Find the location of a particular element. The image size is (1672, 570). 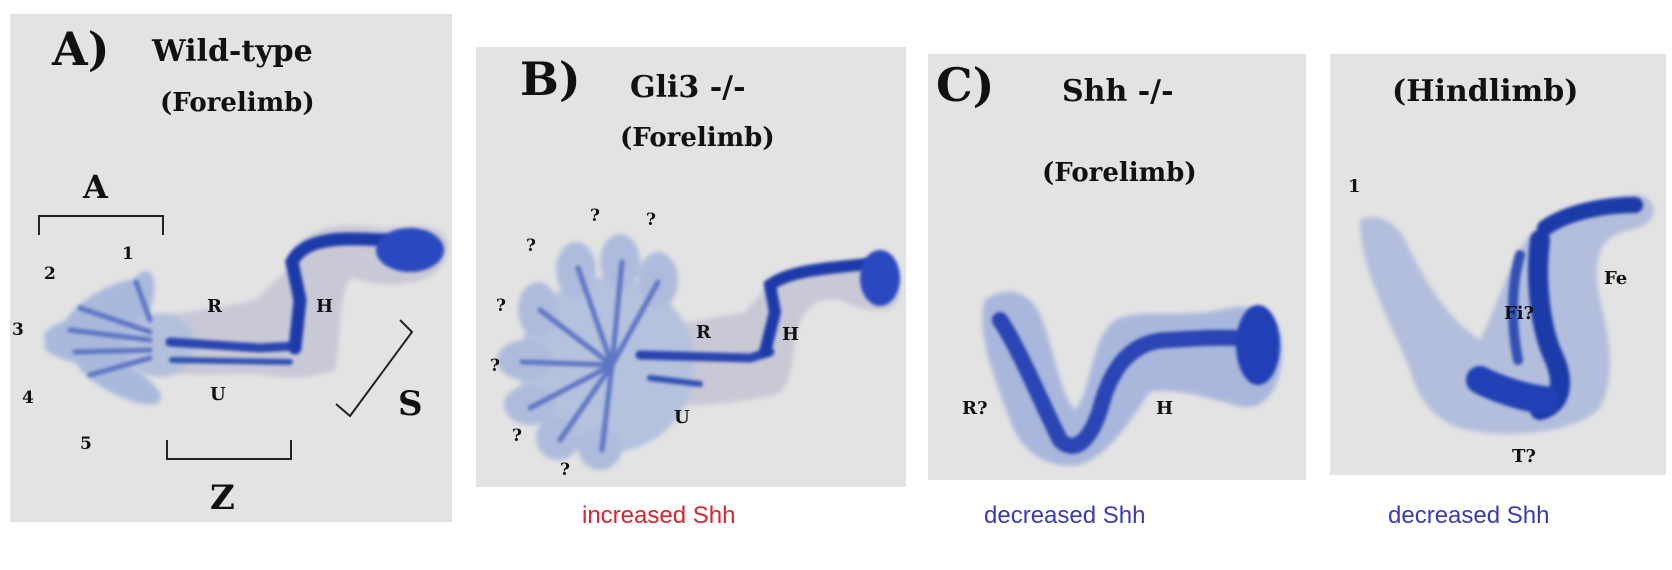

panel-a-subtitle: (Forelimb) is located at coordinates (237, 103).